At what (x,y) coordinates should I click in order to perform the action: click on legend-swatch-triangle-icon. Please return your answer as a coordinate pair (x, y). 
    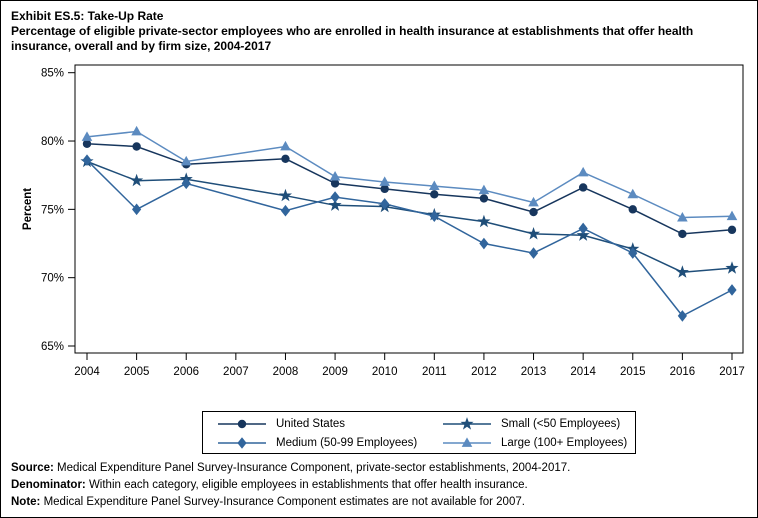
    Looking at the image, I should click on (467, 441).